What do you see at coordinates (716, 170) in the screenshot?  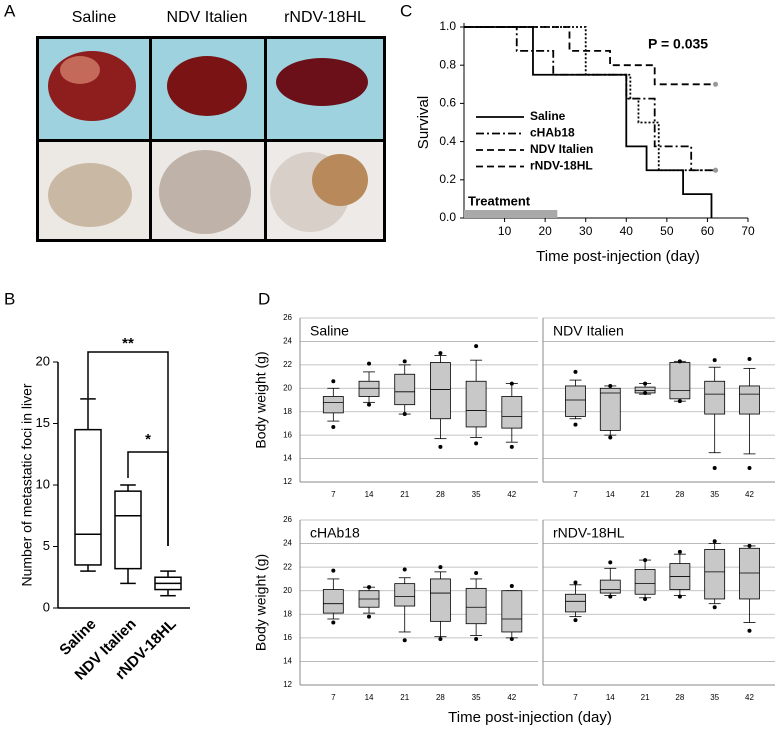 I see `censor-marker` at bounding box center [716, 170].